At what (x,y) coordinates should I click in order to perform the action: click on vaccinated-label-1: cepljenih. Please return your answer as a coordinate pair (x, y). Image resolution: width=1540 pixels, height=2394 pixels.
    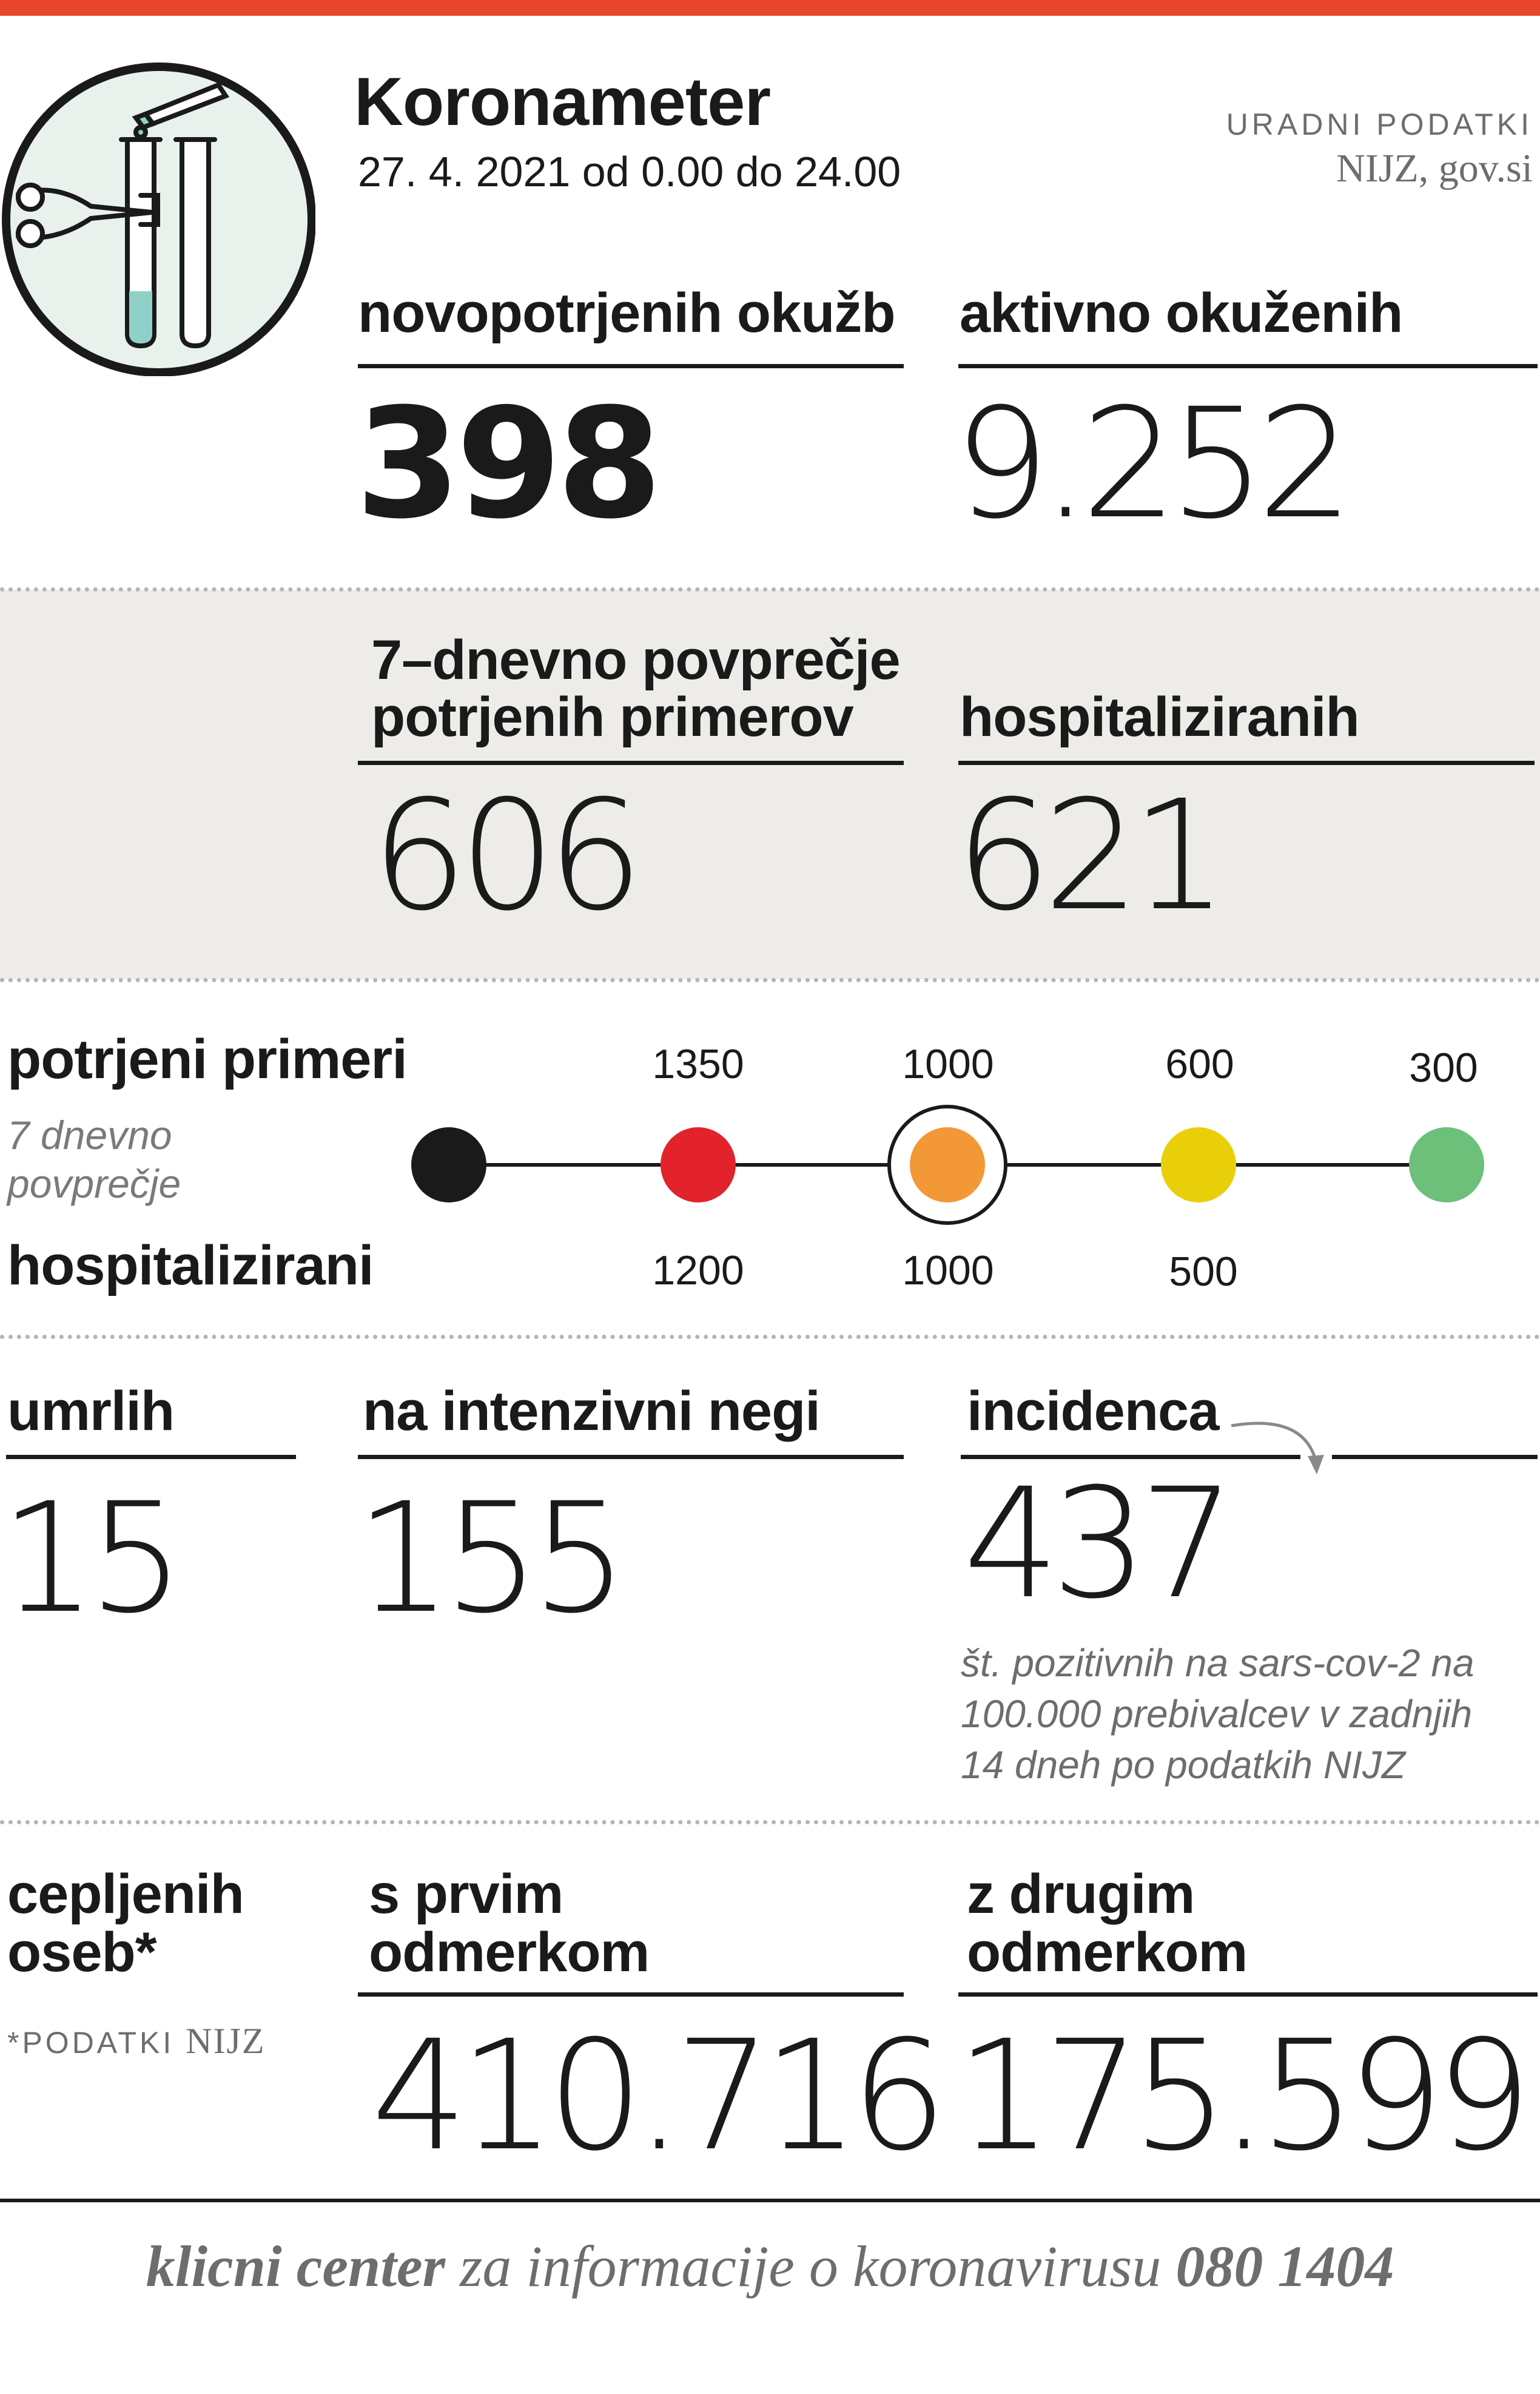
    Looking at the image, I should click on (125, 1894).